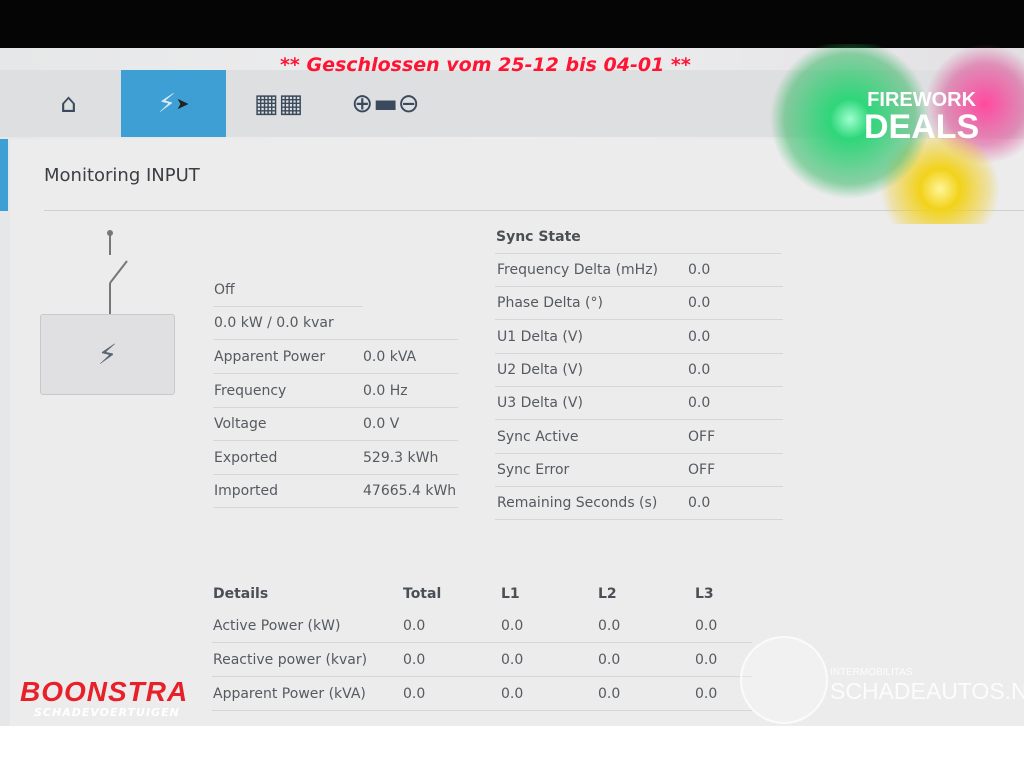 The width and height of the screenshot is (1024, 768). Describe the element at coordinates (577, 503) in the screenshot. I see `sync-label: Remaining Seconds (s)` at that location.